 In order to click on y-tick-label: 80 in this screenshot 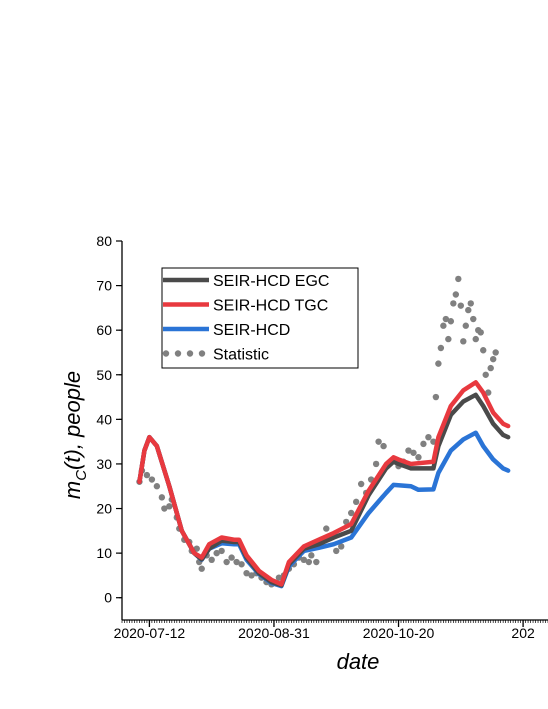, I will do `click(104, 241)`.